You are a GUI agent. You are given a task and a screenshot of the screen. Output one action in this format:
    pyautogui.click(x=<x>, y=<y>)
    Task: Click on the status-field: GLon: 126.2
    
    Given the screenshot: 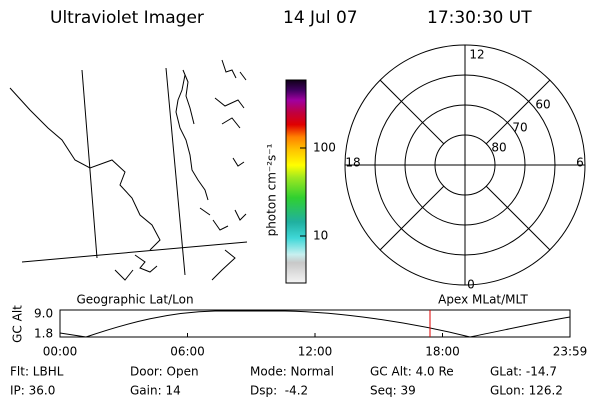 What is the action you would take?
    pyautogui.click(x=526, y=391)
    